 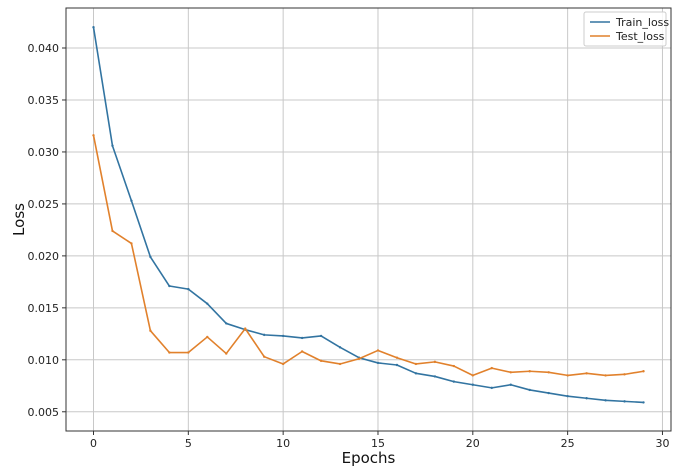 I want to click on x-tick-label: 30, so click(x=662, y=443).